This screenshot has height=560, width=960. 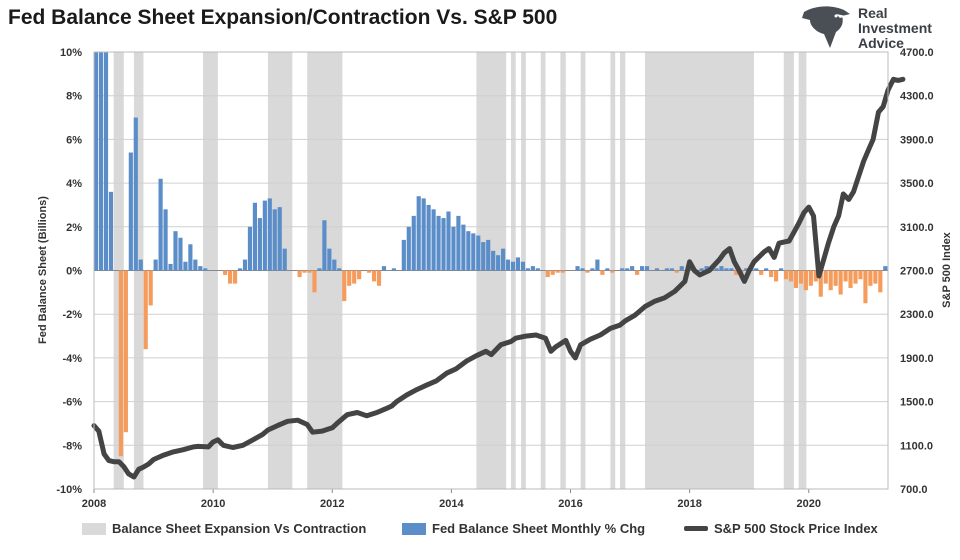 I want to click on y-tick-label-right: 3500.0, so click(x=917, y=184).